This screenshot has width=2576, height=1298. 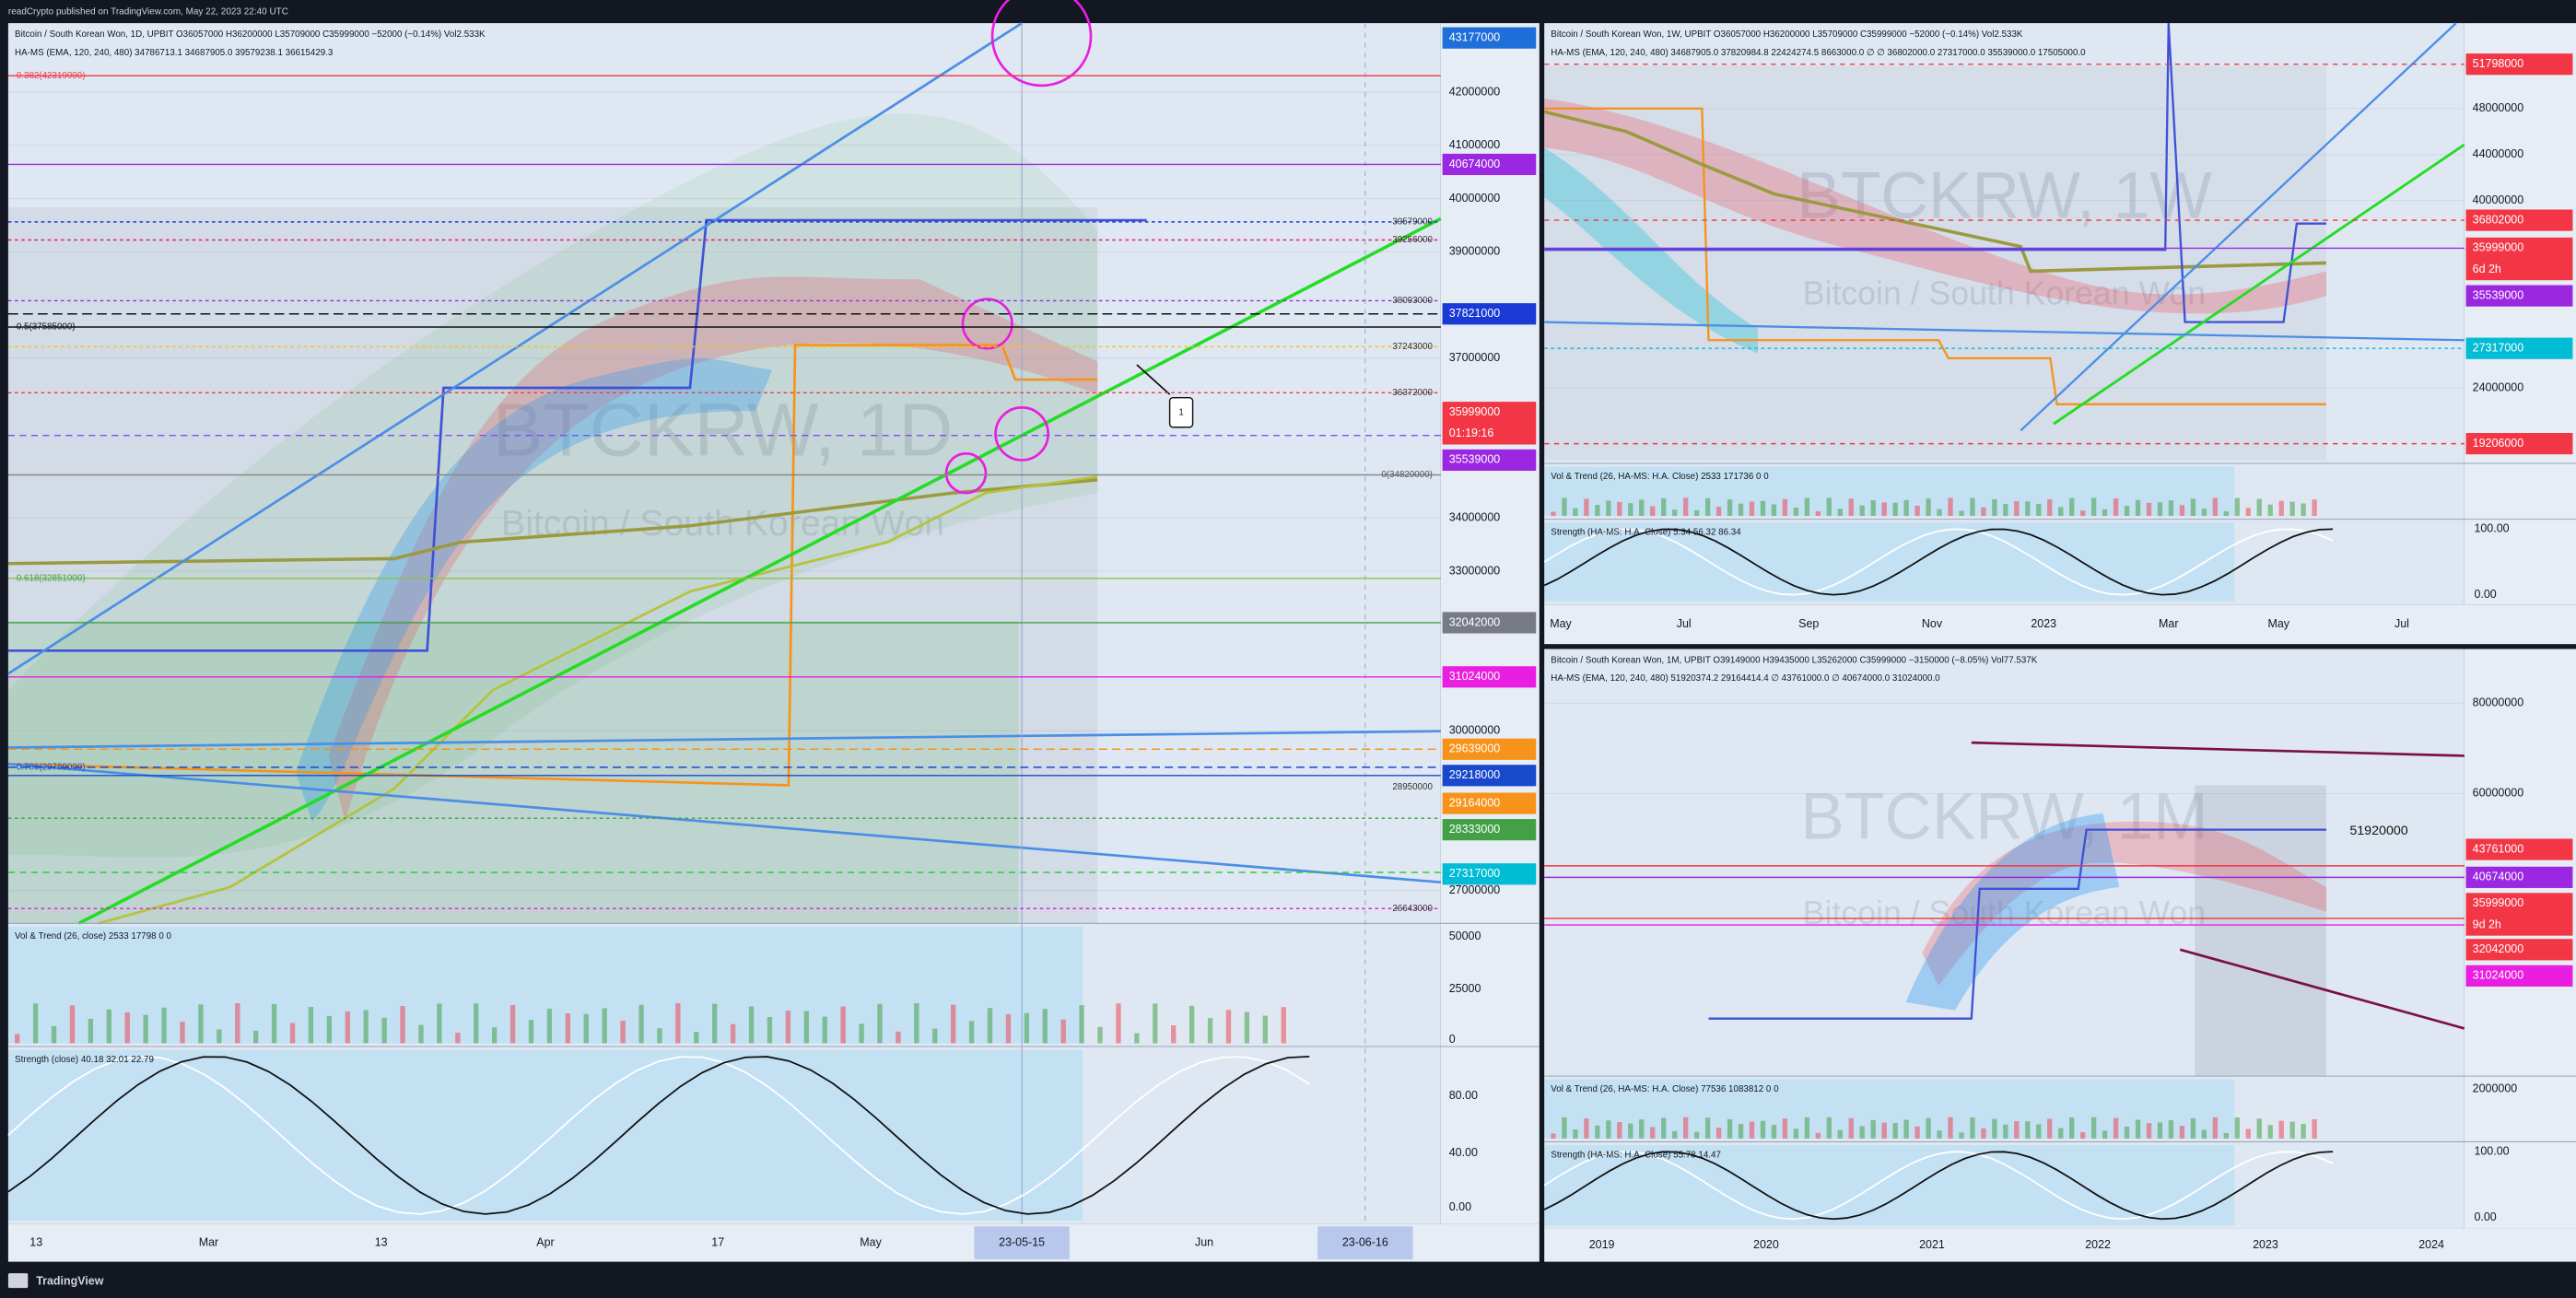 What do you see at coordinates (2498, 63) in the screenshot?
I see `price-badge-label: 51798000` at bounding box center [2498, 63].